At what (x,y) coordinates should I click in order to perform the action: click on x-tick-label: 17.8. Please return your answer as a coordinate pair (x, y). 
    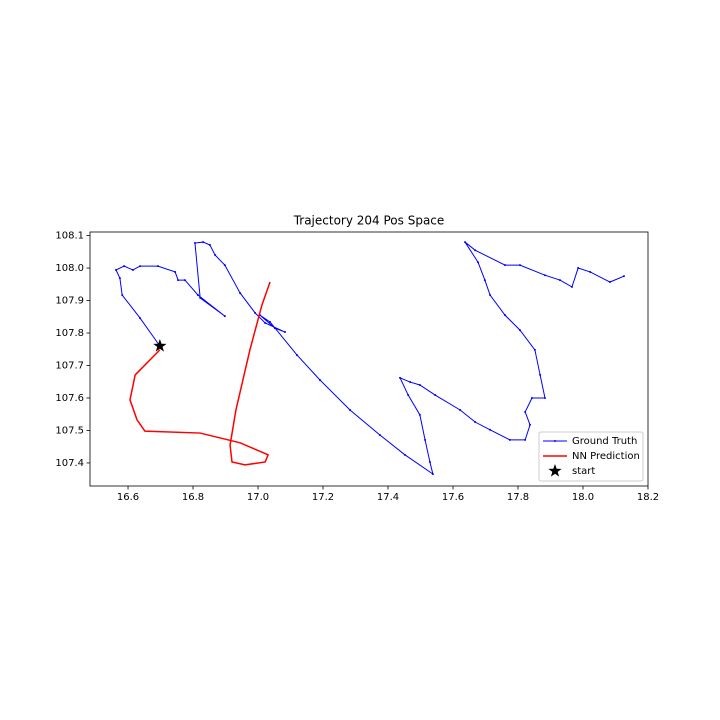
    Looking at the image, I should click on (518, 497).